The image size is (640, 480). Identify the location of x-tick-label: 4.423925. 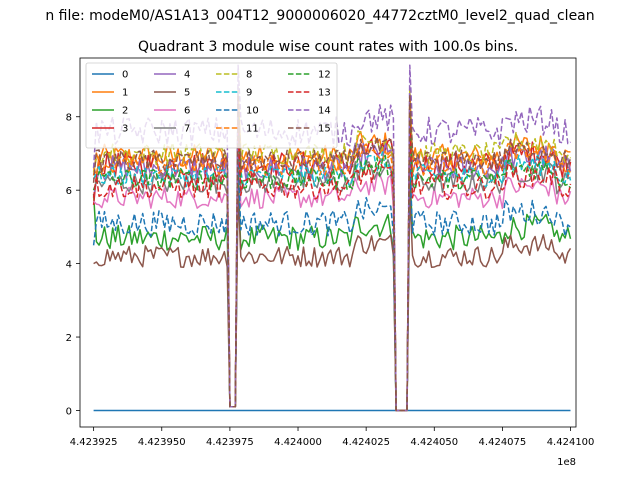
(94, 442).